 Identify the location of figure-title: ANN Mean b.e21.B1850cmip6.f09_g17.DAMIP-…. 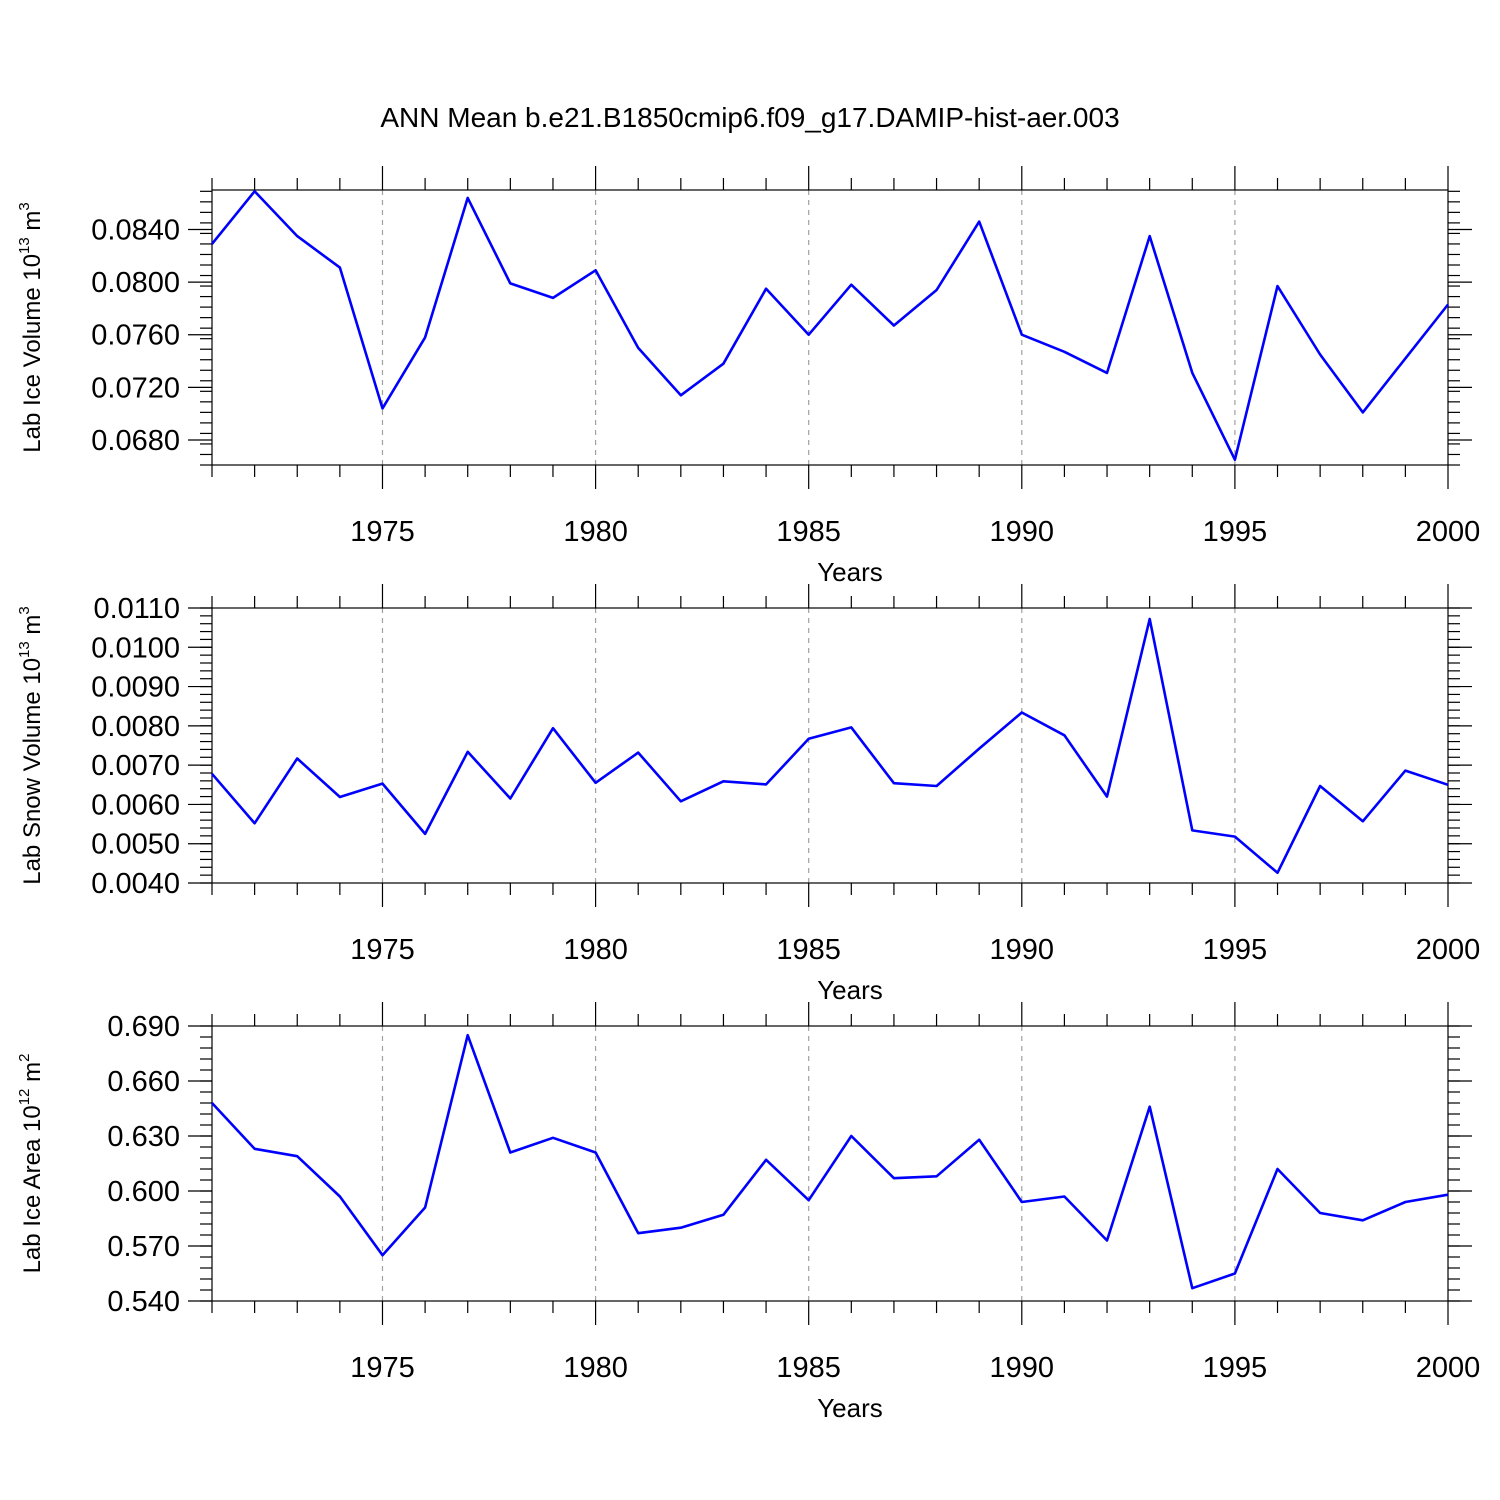
(749, 117).